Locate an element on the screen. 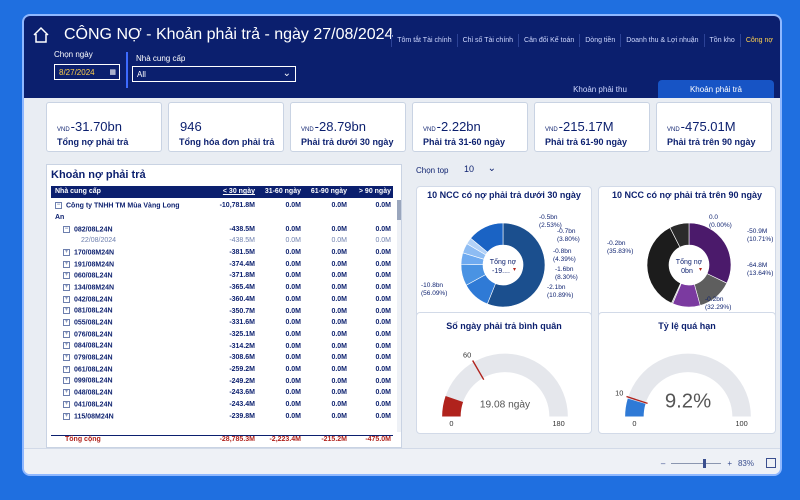  row-value: -365.4M is located at coordinates (242, 288).